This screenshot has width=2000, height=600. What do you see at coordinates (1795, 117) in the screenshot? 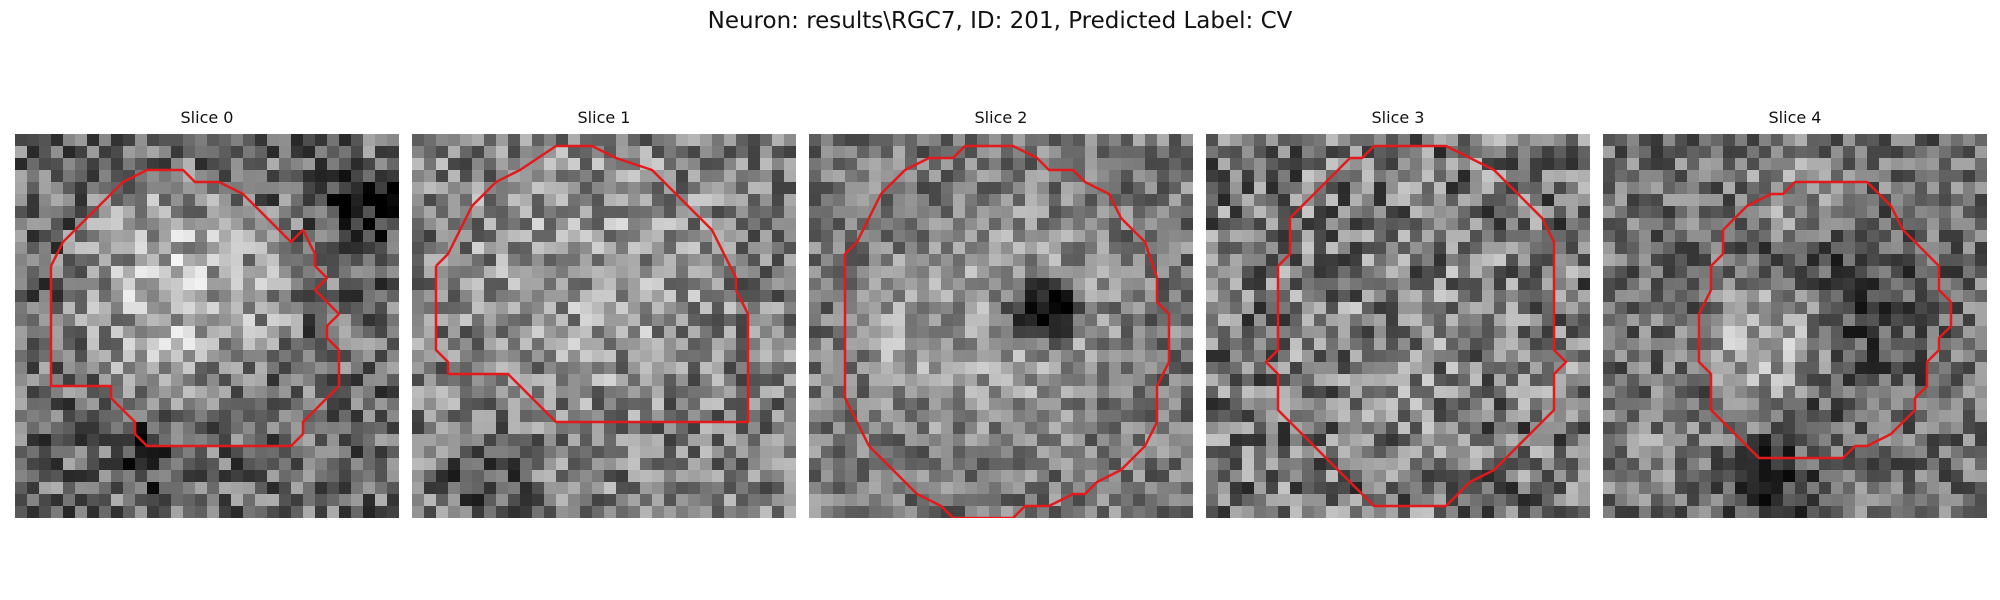
I see `slice-title: Slice 4` at bounding box center [1795, 117].